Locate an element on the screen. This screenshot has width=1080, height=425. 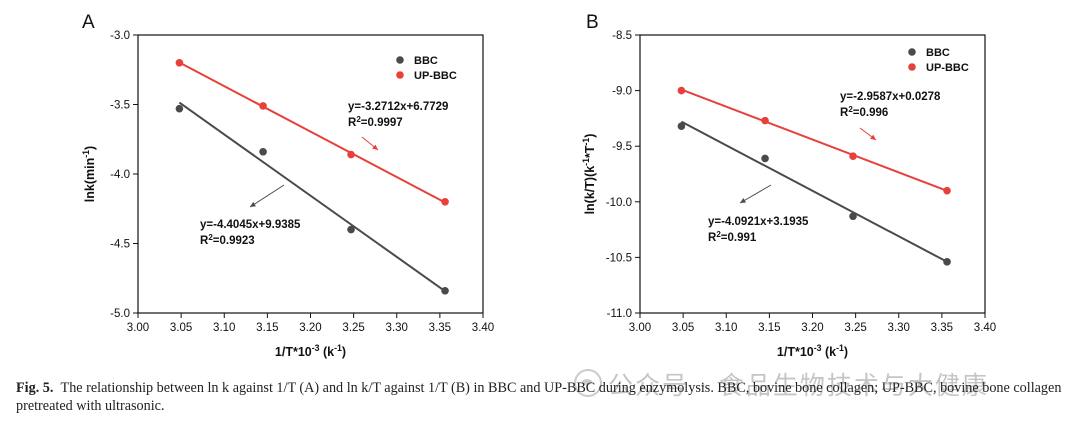
fit-equation: y=-4.4045x+9.9385 is located at coordinates (250, 225).